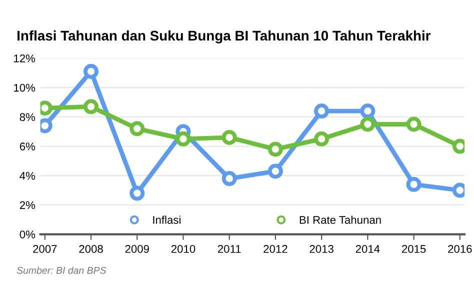 The height and width of the screenshot is (284, 474). What do you see at coordinates (368, 249) in the screenshot?
I see `x-tick-label: 2014` at bounding box center [368, 249].